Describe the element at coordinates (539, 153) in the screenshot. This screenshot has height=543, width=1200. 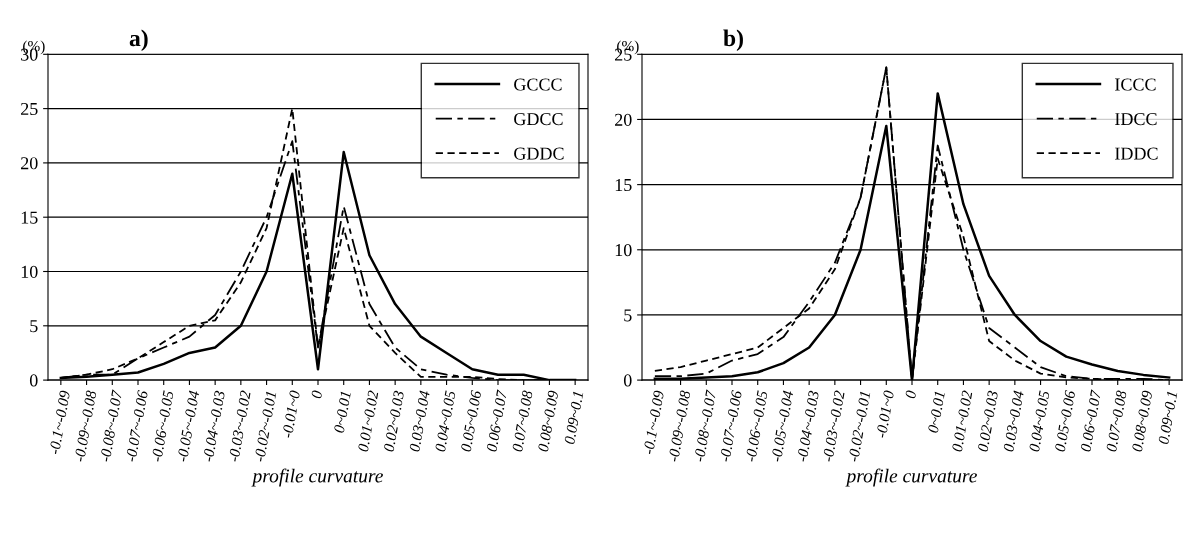
I see `legend-label: GDDC` at that location.